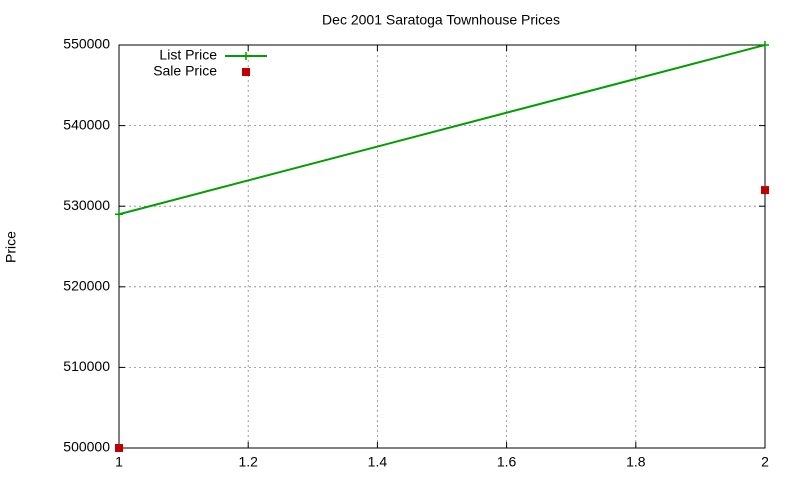  What do you see at coordinates (441, 20) in the screenshot?
I see `chart-title: Dec 2001 Saratoga Townhouse Prices` at bounding box center [441, 20].